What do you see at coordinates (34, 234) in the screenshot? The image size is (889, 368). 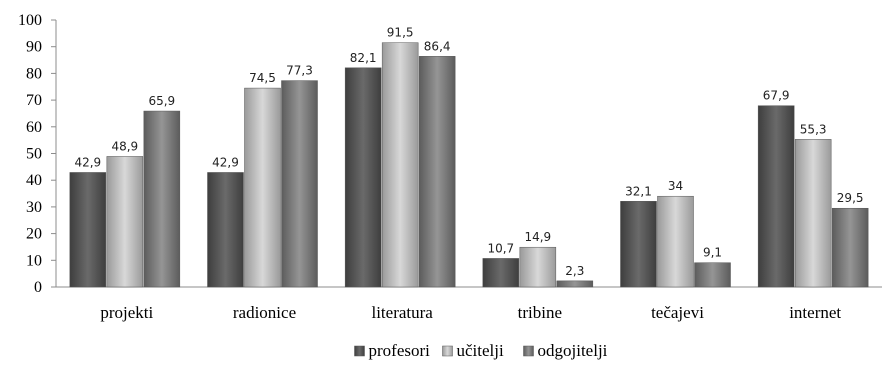 I see `y-tick-label: 20` at bounding box center [34, 234].